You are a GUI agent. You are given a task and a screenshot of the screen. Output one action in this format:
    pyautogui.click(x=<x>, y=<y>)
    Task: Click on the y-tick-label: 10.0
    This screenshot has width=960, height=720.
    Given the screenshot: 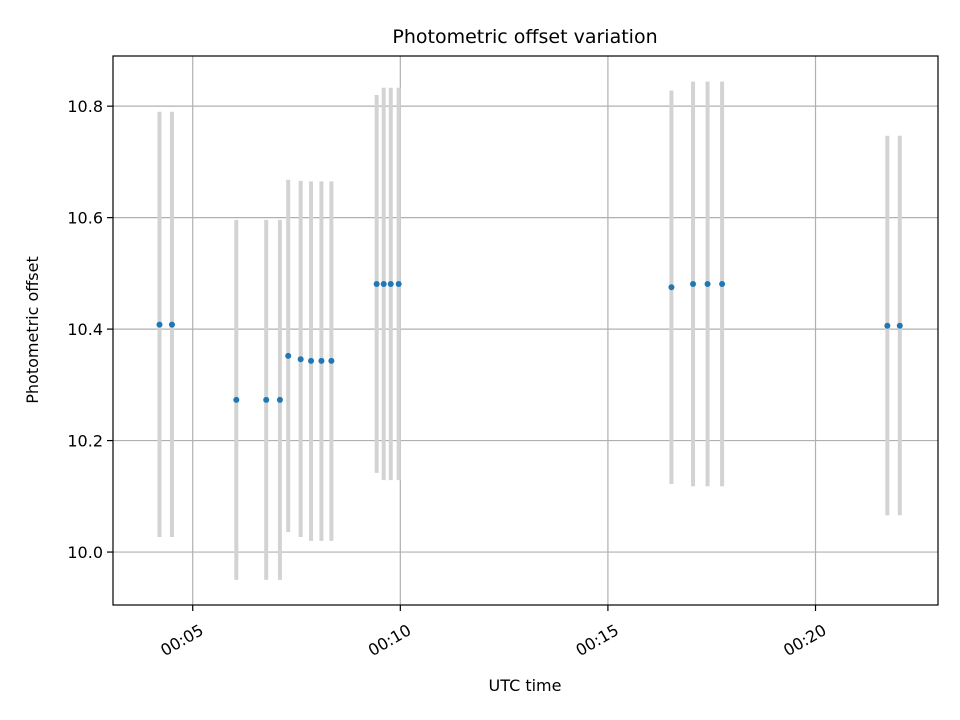 What is the action you would take?
    pyautogui.click(x=85, y=552)
    